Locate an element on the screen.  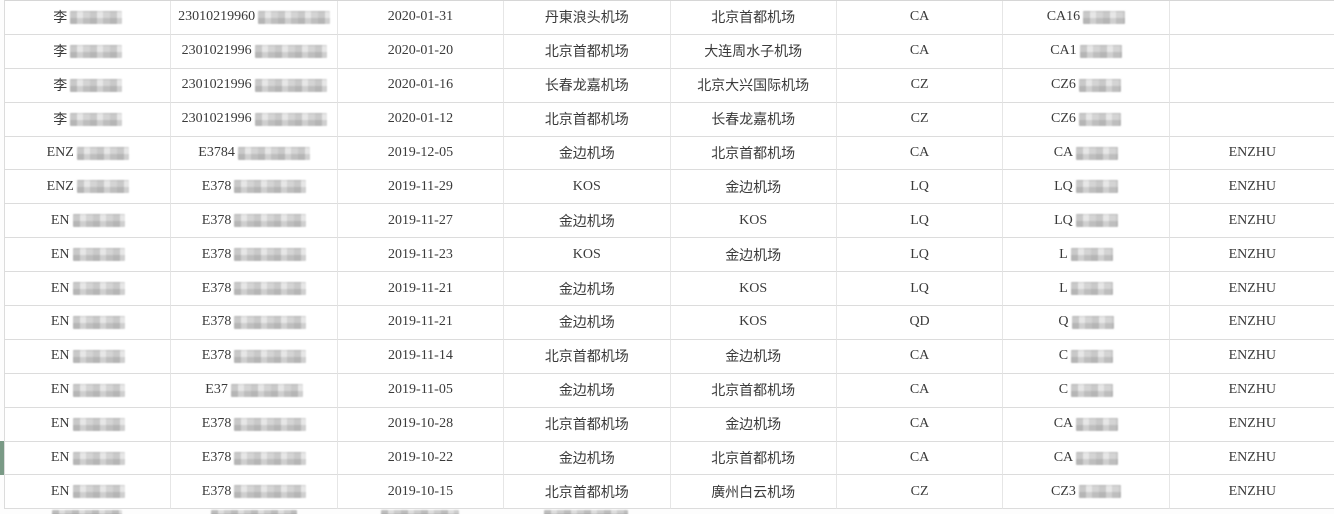
cell-flight-date: 2019-10-15 is located at coordinates (421, 492).